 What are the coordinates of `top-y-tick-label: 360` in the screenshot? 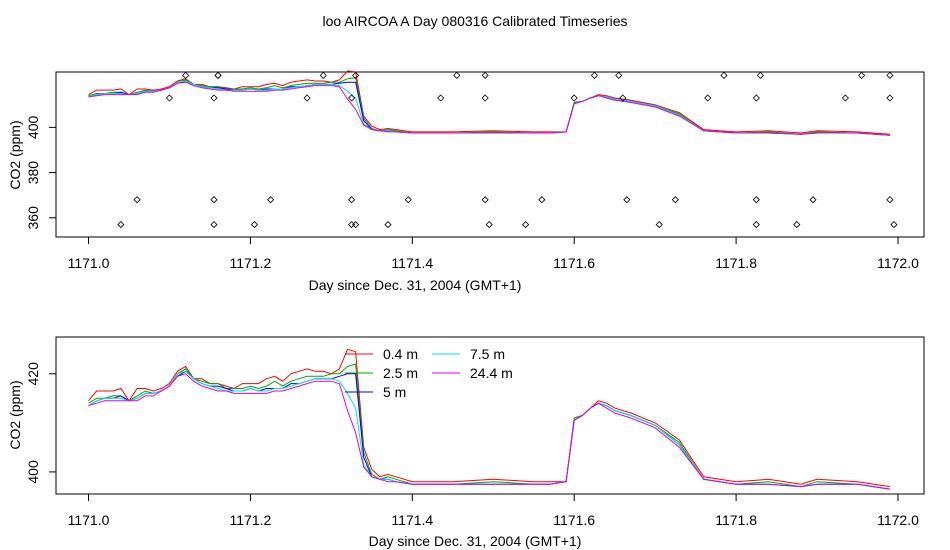 It's located at (33, 218).